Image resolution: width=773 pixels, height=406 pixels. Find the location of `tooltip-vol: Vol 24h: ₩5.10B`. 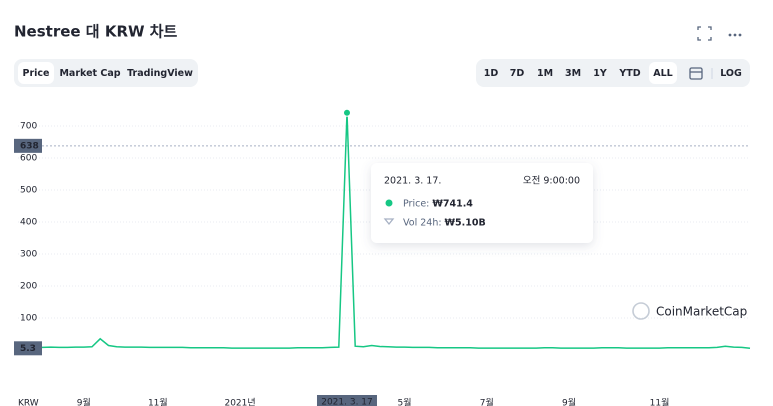

tooltip-vol: Vol 24h: ₩5.10B is located at coordinates (444, 222).